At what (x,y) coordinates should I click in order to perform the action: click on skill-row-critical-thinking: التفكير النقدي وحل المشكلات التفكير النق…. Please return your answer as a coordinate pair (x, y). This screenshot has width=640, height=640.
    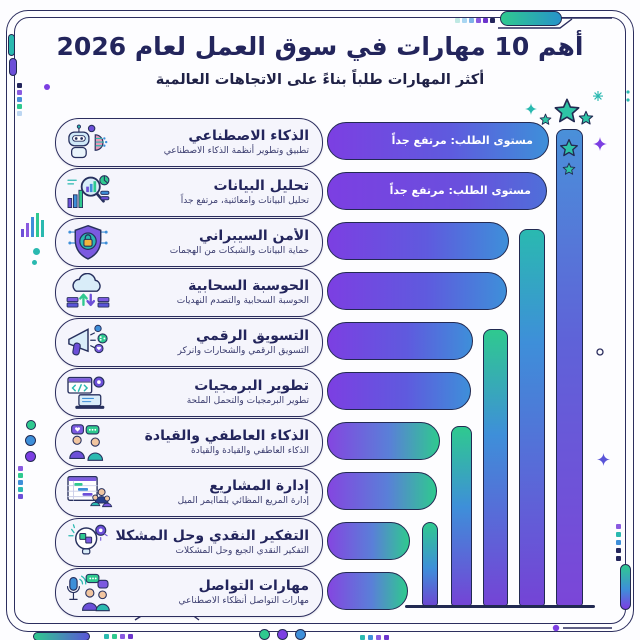
    Looking at the image, I should click on (320, 543).